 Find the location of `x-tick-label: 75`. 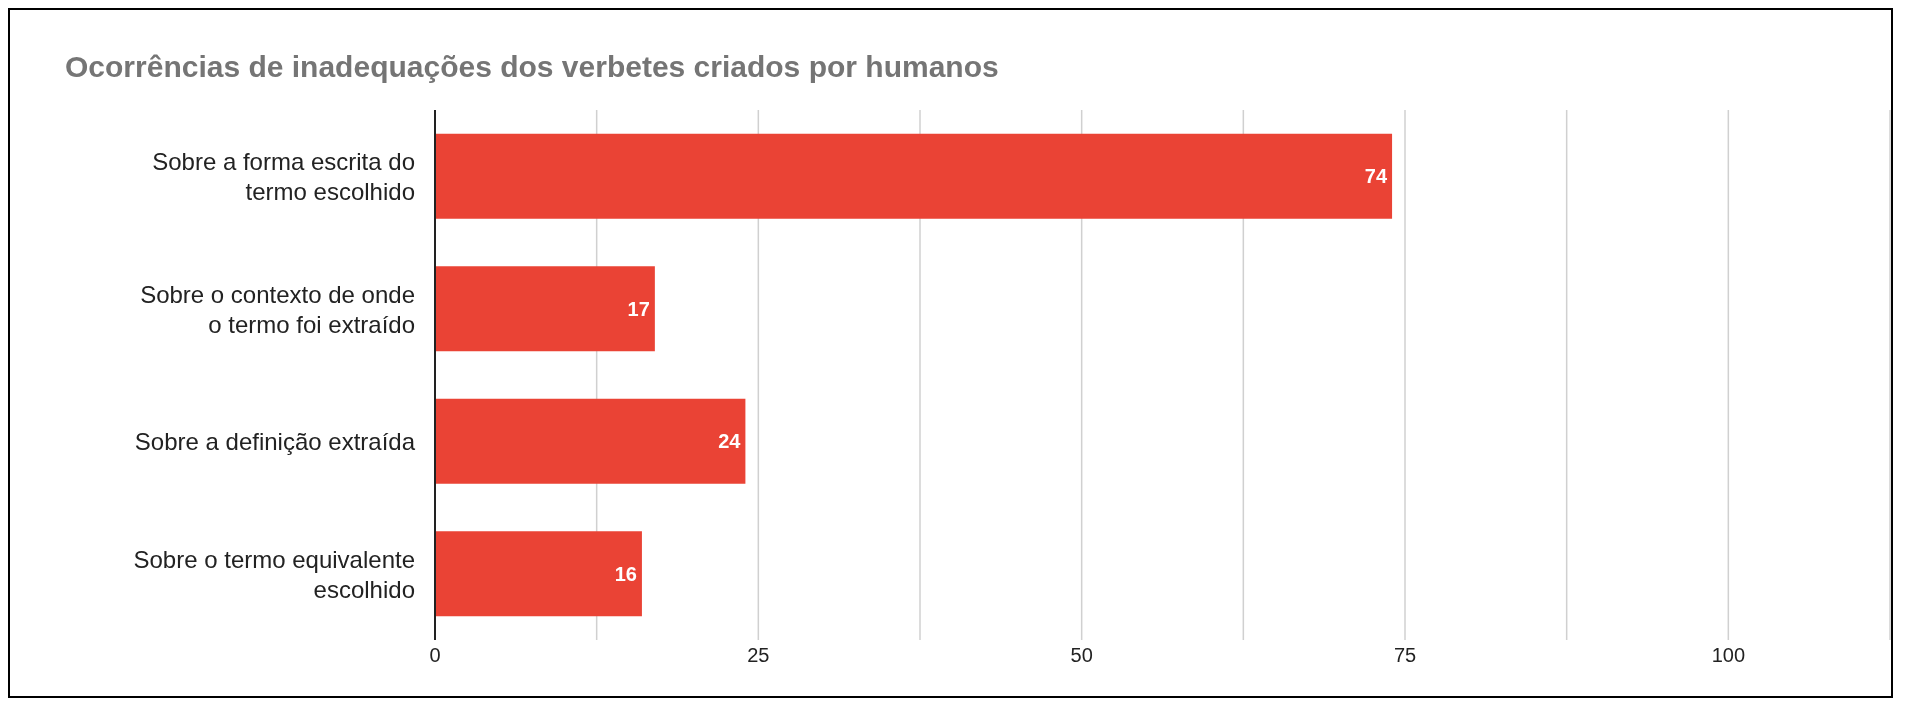

x-tick-label: 75 is located at coordinates (1405, 655).